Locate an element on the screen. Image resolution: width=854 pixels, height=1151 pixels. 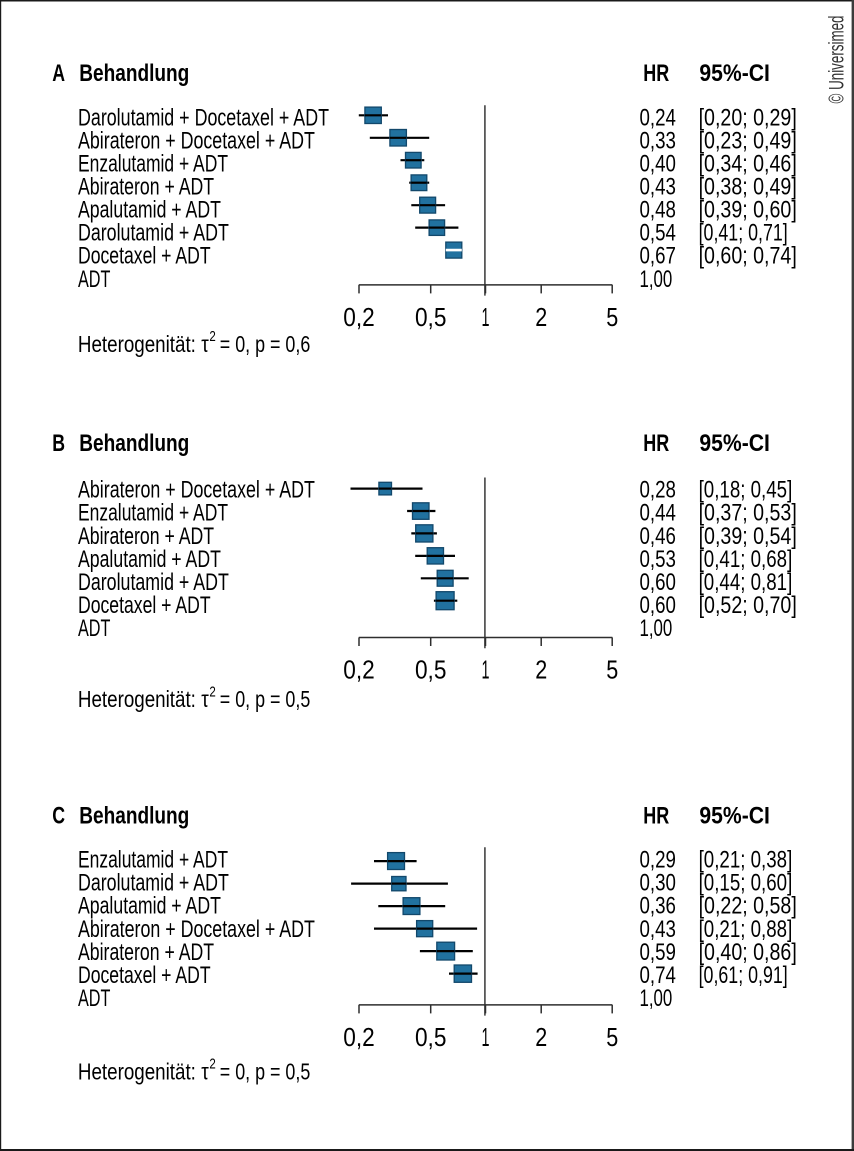
svg-text: [0,44; 0,81] is located at coordinates (746, 582).